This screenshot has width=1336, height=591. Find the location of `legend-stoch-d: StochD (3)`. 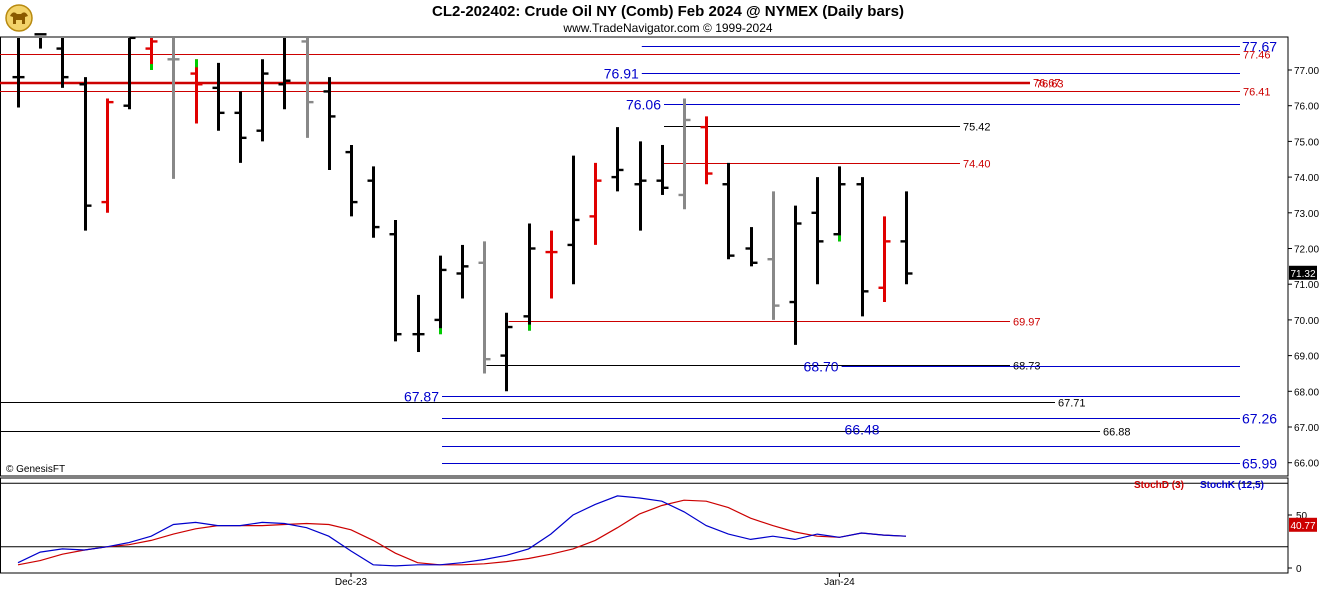

legend-stoch-d: StochD (3) is located at coordinates (1159, 485).